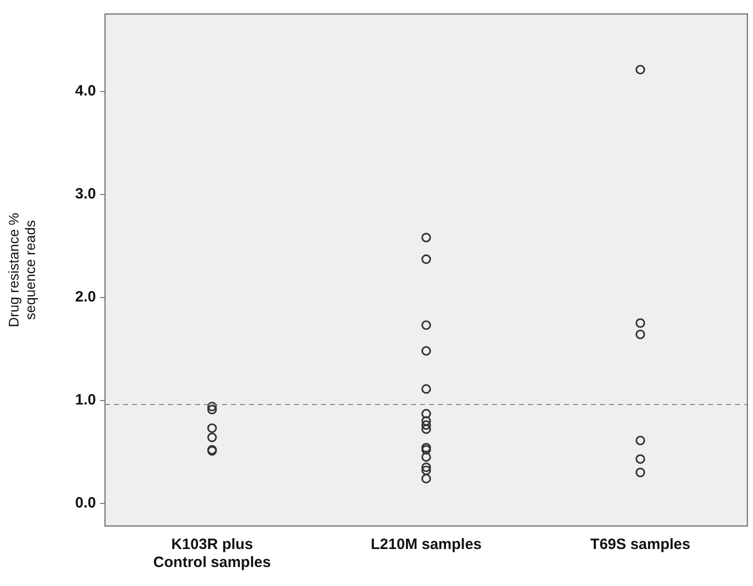 The image size is (753, 586). What do you see at coordinates (85, 193) in the screenshot?
I see `y-tick-label: 3.0` at bounding box center [85, 193].